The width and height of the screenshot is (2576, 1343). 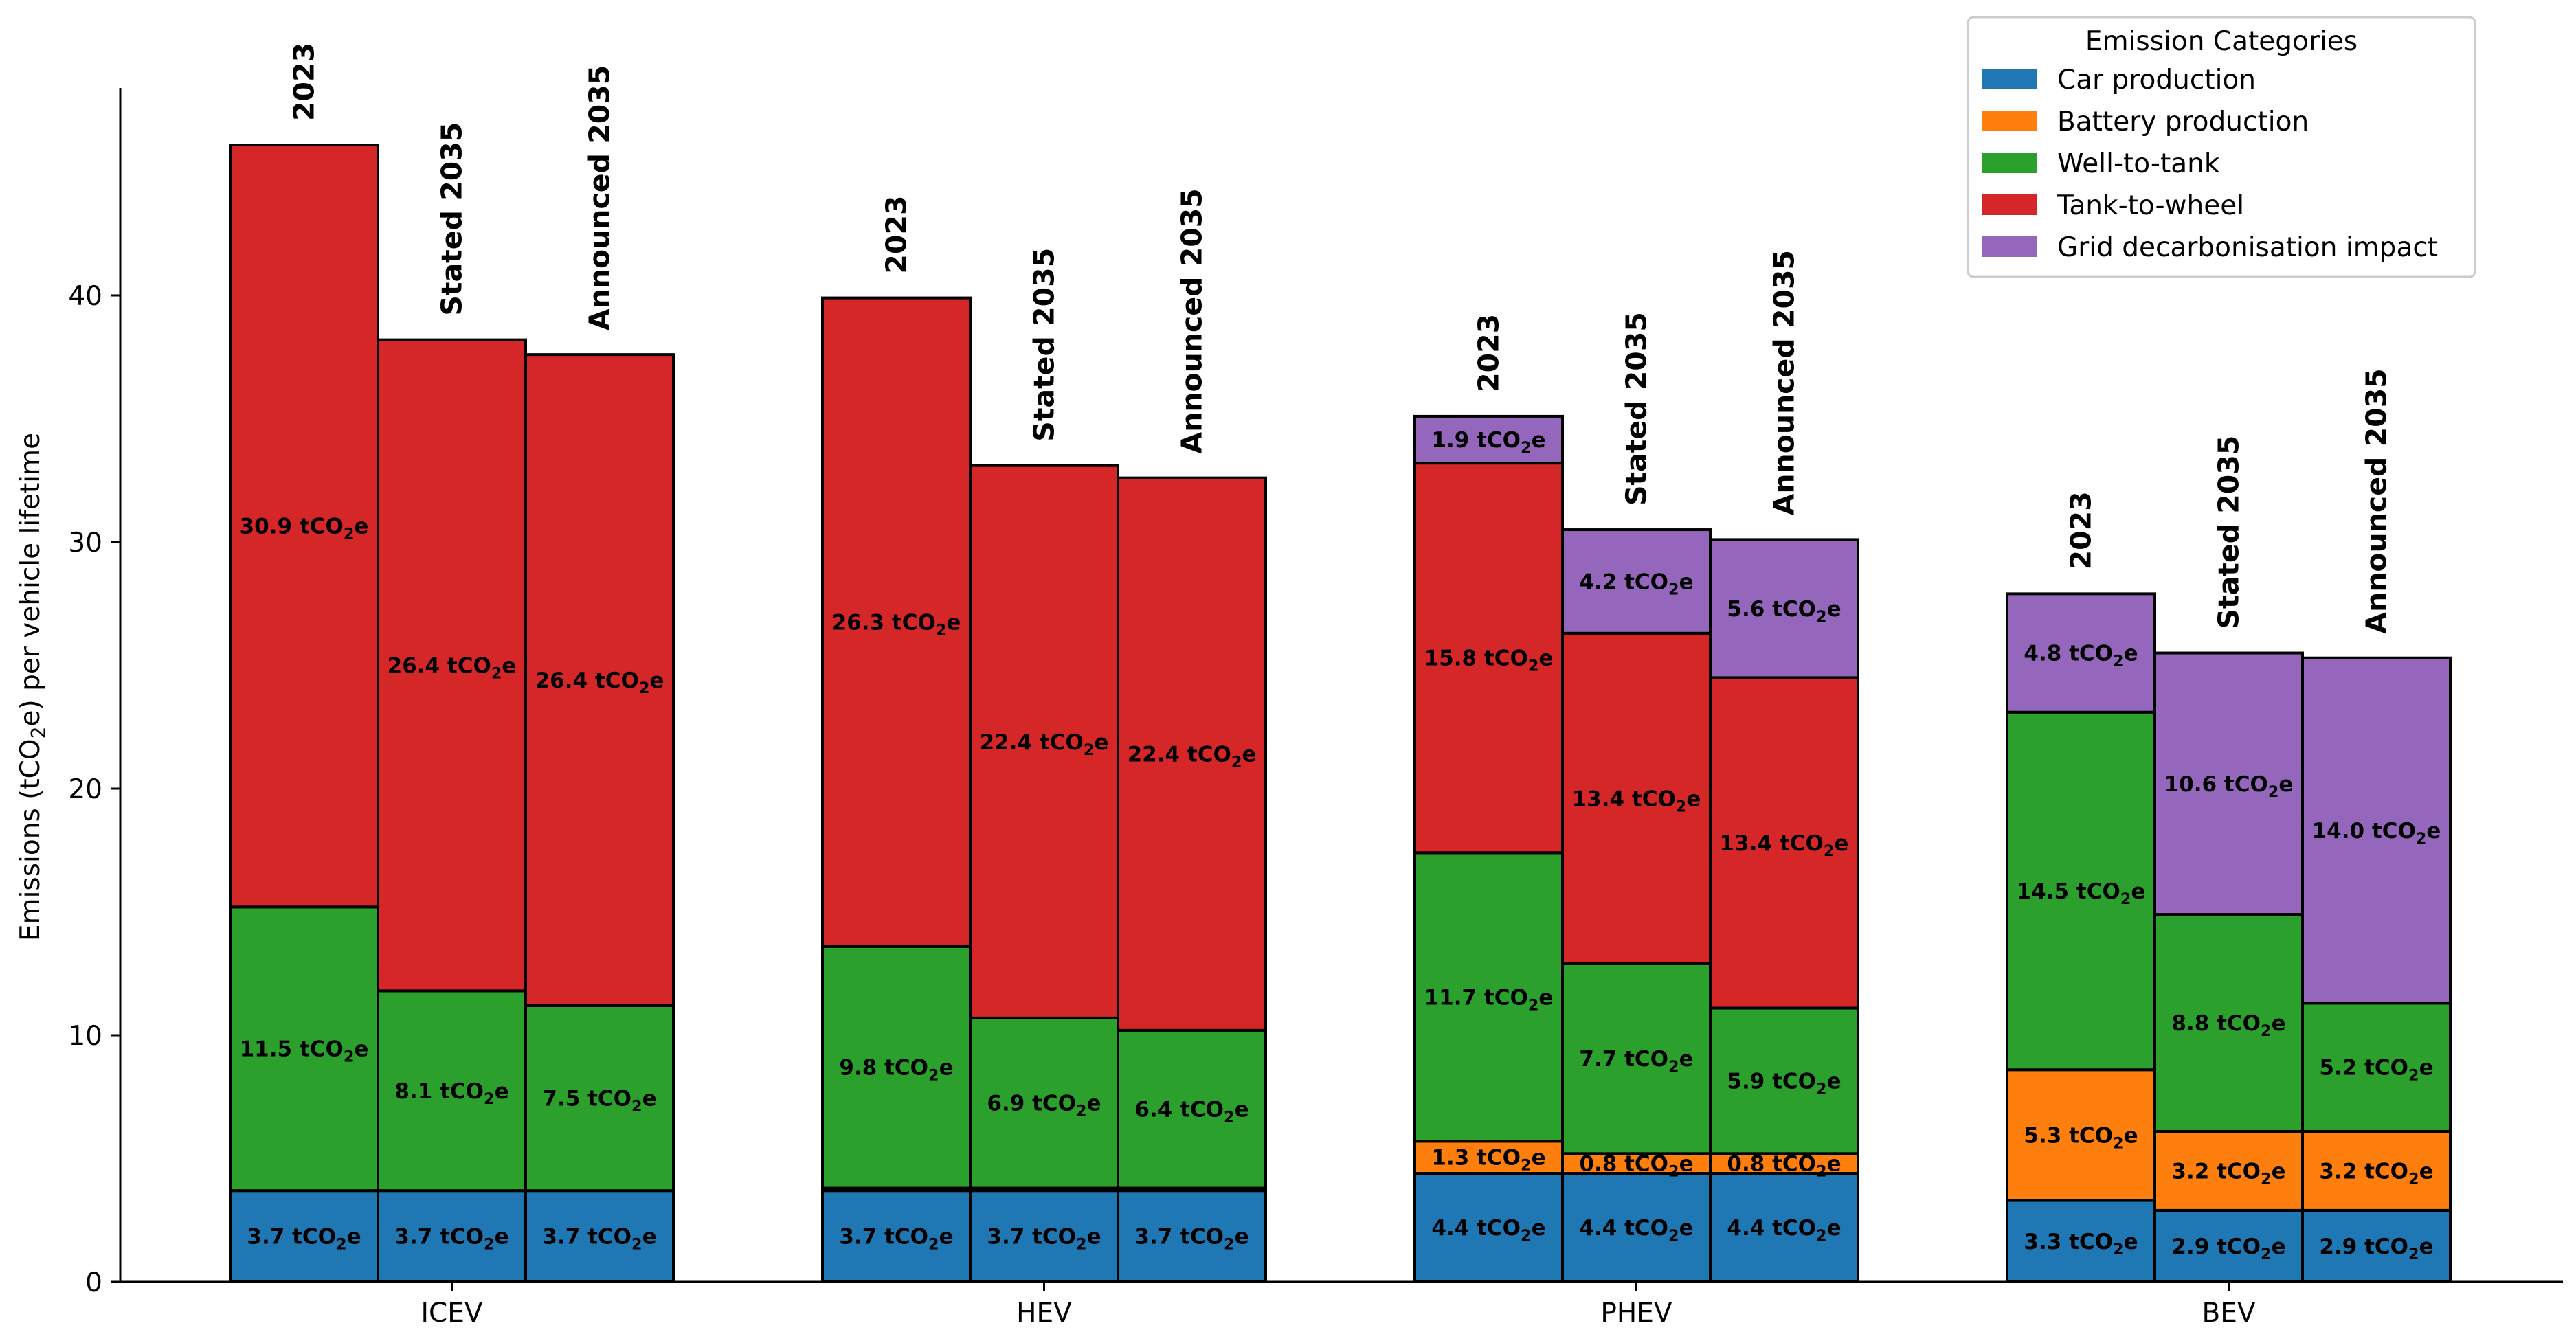 What do you see at coordinates (2009, 121) in the screenshot?
I see `legend-swatch-battery` at bounding box center [2009, 121].